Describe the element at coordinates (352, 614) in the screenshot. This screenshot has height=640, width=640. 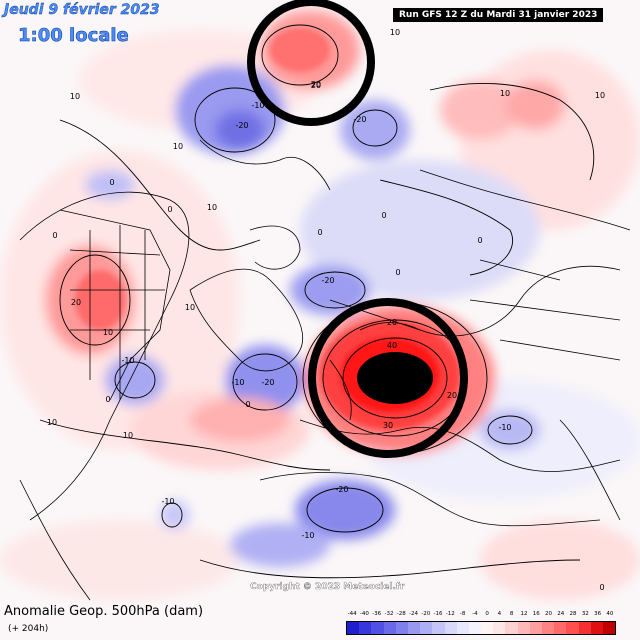
I see `legend-tick-label: -44` at that location.